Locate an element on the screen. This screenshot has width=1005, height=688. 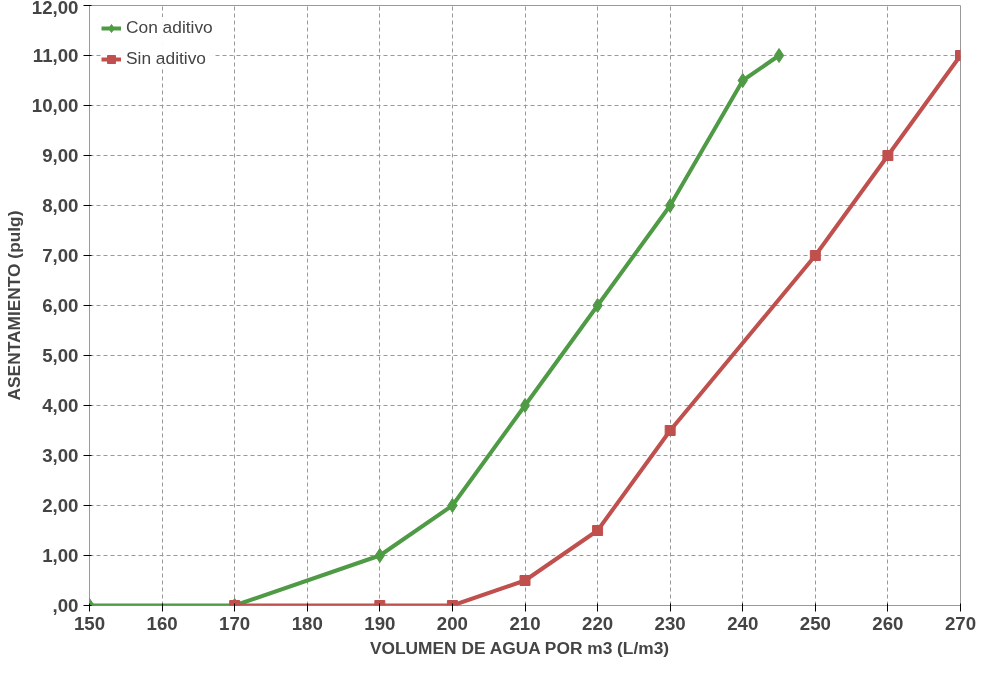
y-tick-label: 1,00 is located at coordinates (60, 555).